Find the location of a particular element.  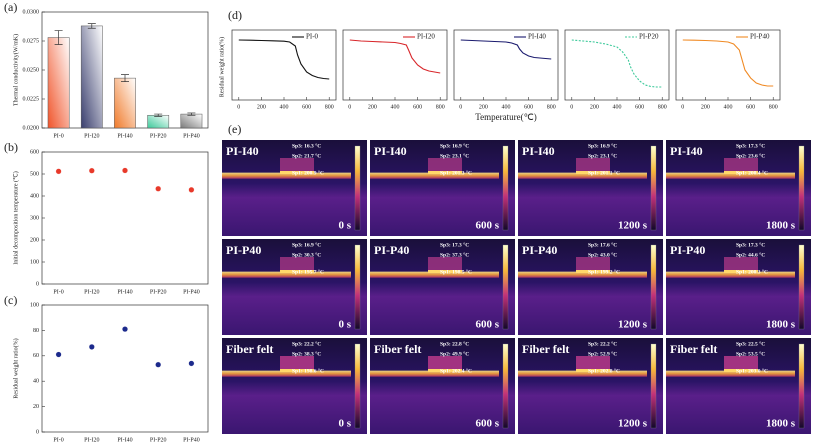

y-tick-label: 600 is located at coordinates (34, 152).